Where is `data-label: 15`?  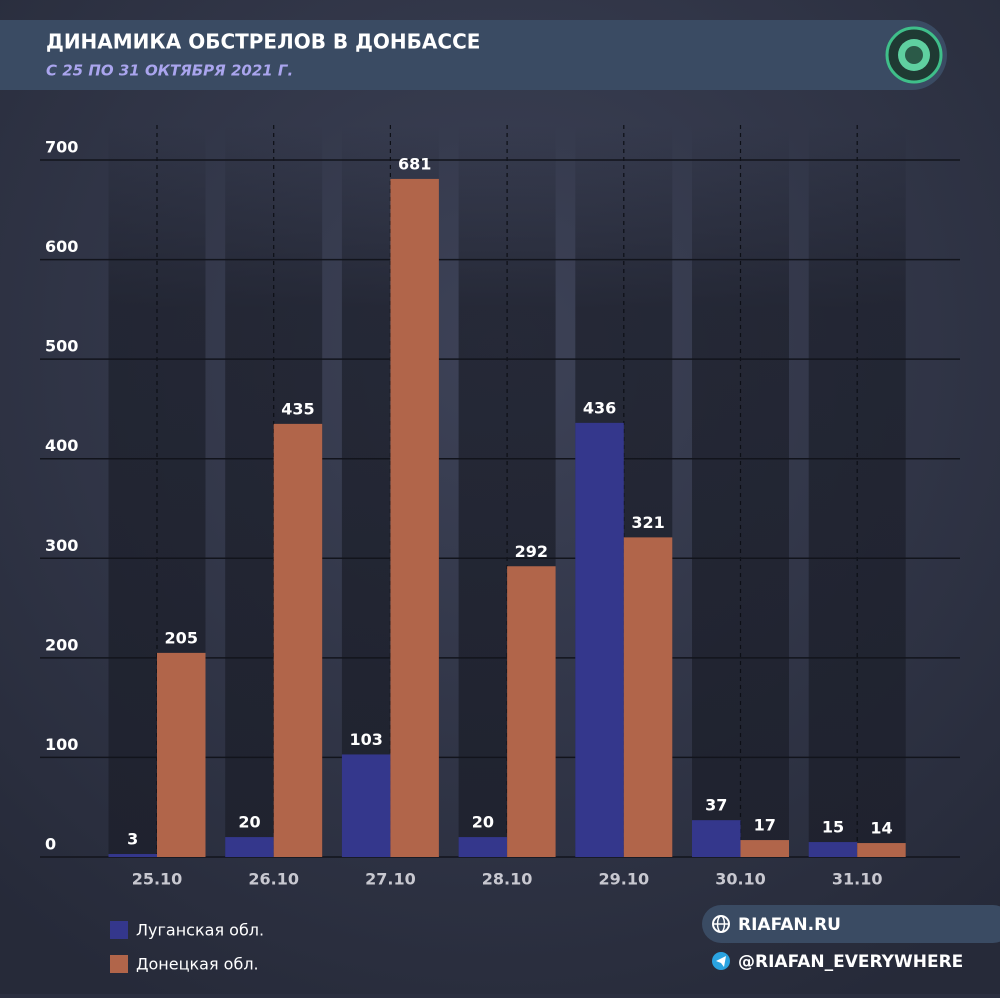
data-label: 15 is located at coordinates (833, 827).